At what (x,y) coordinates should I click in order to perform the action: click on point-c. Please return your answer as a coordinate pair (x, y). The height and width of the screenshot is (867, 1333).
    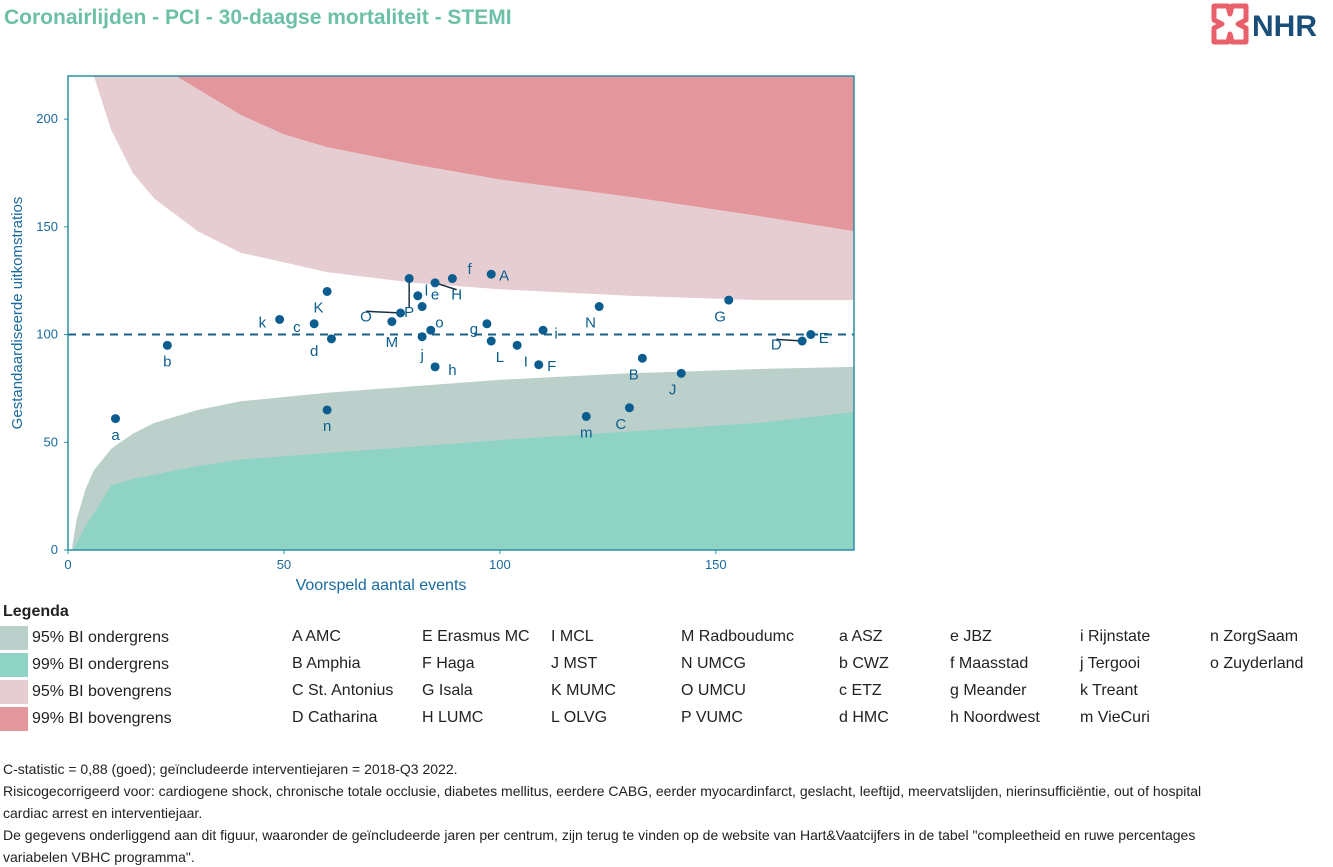
    Looking at the image, I should click on (314, 324).